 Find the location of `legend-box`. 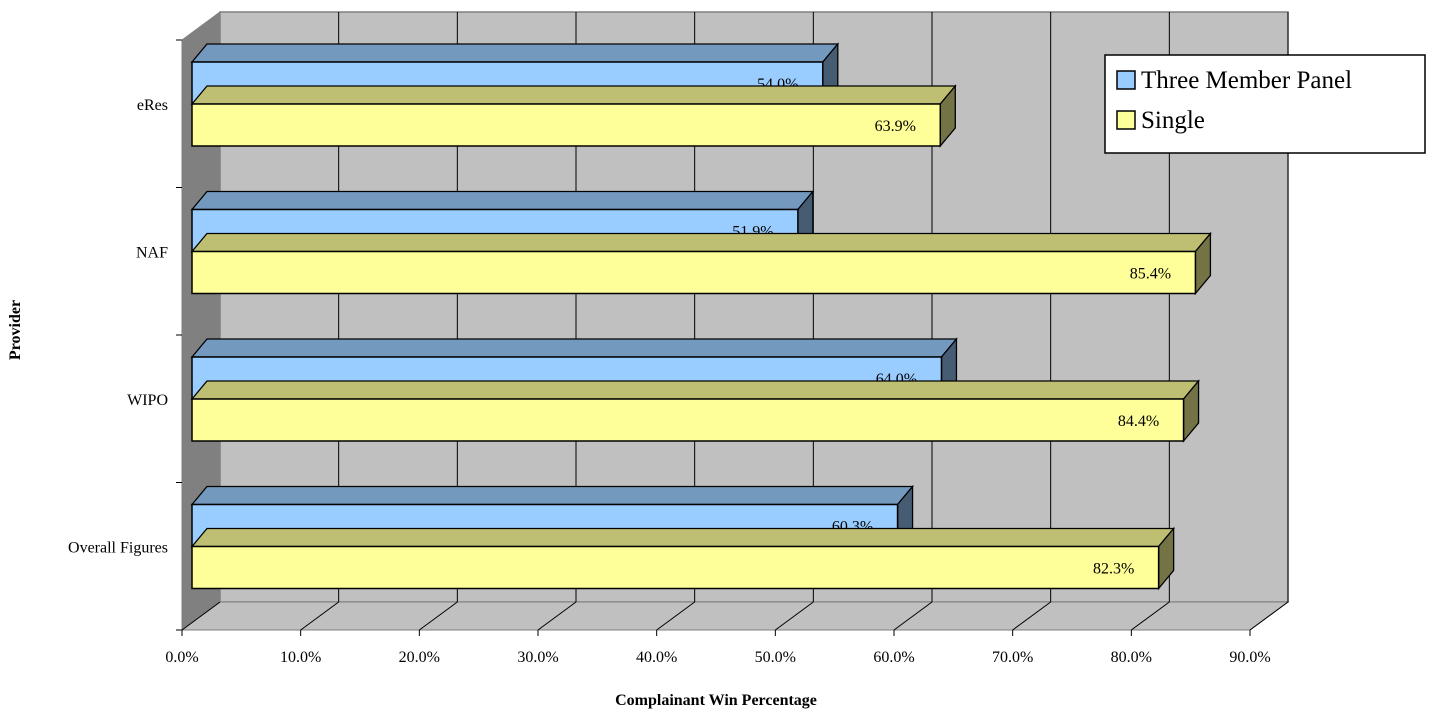

legend-box is located at coordinates (1265, 104).